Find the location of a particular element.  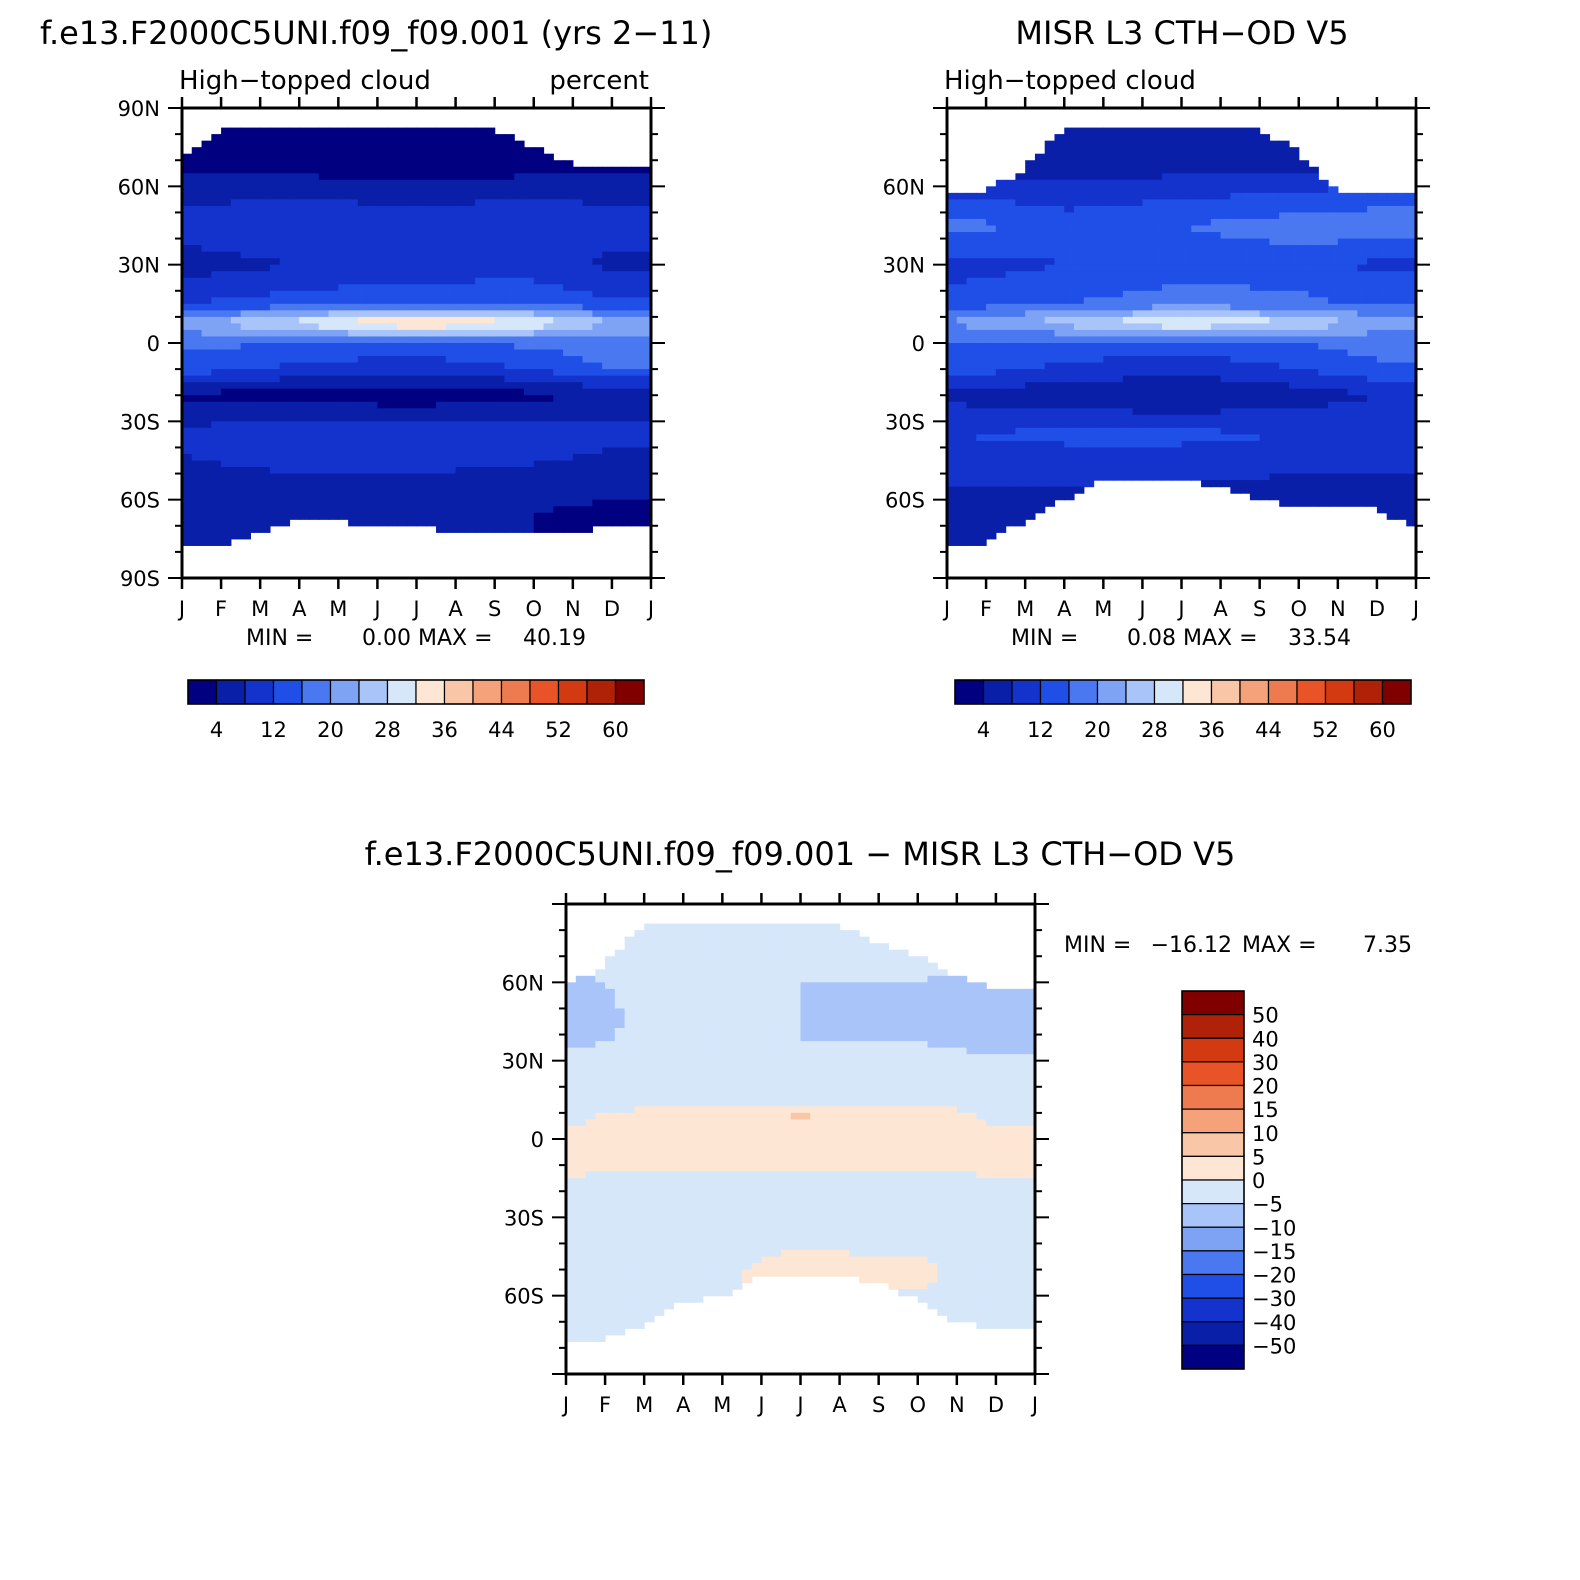

max-label: MAX = is located at coordinates (455, 638).